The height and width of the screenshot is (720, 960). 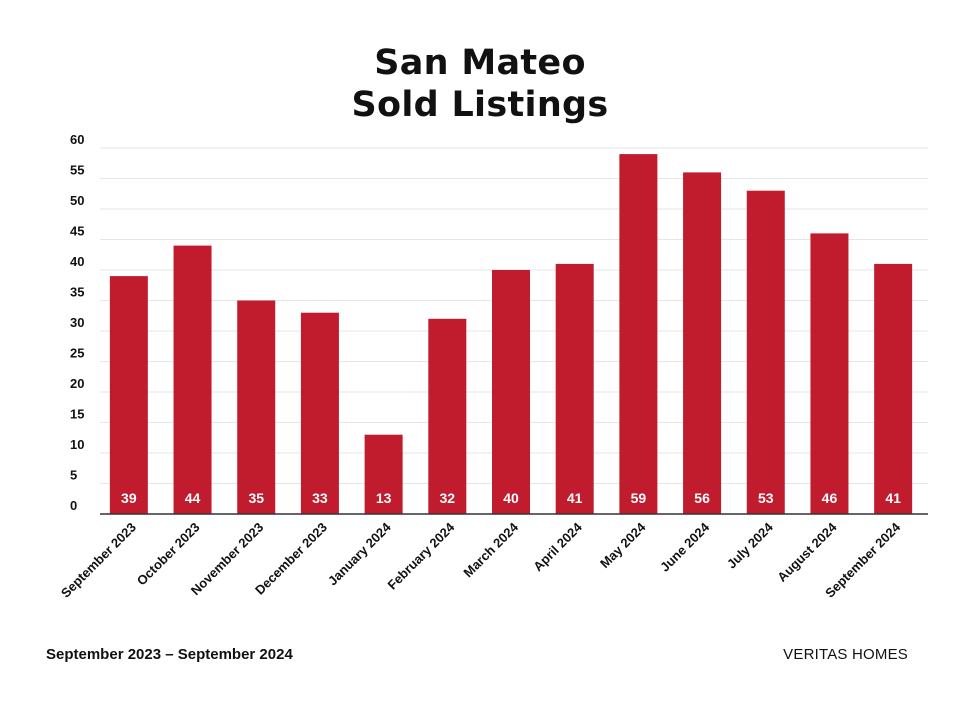 What do you see at coordinates (77, 292) in the screenshot?
I see `y-tick-label: 35` at bounding box center [77, 292].